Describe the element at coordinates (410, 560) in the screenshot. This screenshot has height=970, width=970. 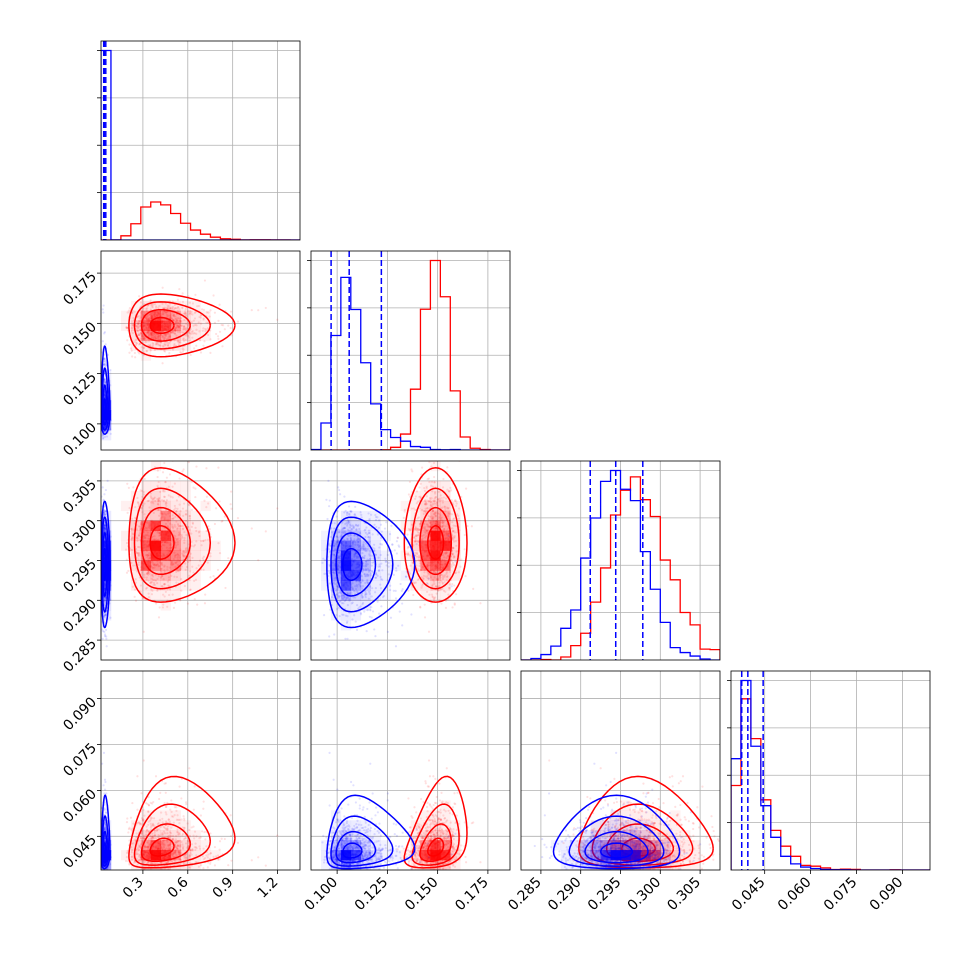
I see `scatter-p2-p3` at that location.